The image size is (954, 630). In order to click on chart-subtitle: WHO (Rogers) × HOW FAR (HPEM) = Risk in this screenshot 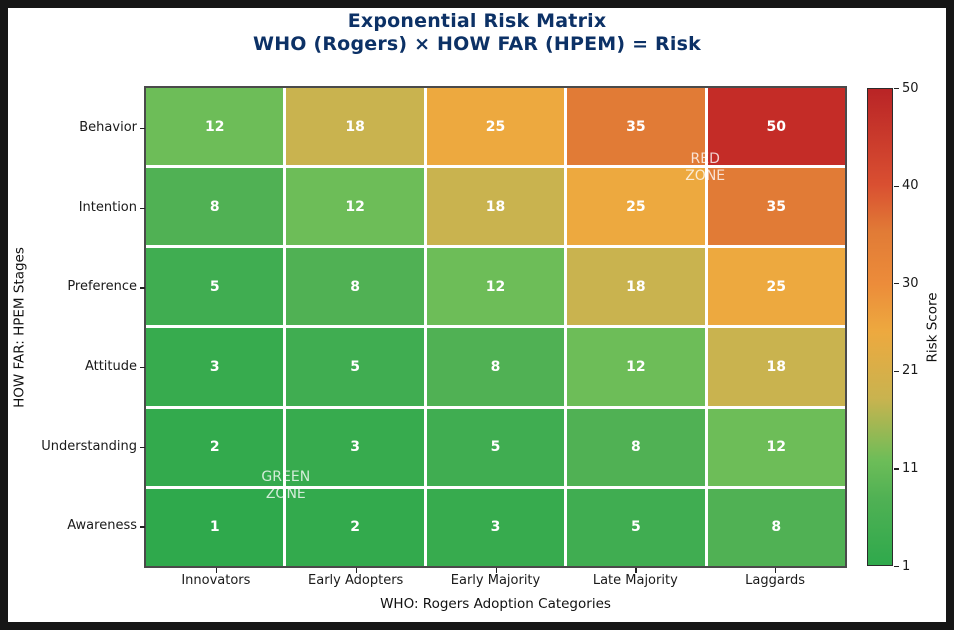, I will do `click(477, 44)`.